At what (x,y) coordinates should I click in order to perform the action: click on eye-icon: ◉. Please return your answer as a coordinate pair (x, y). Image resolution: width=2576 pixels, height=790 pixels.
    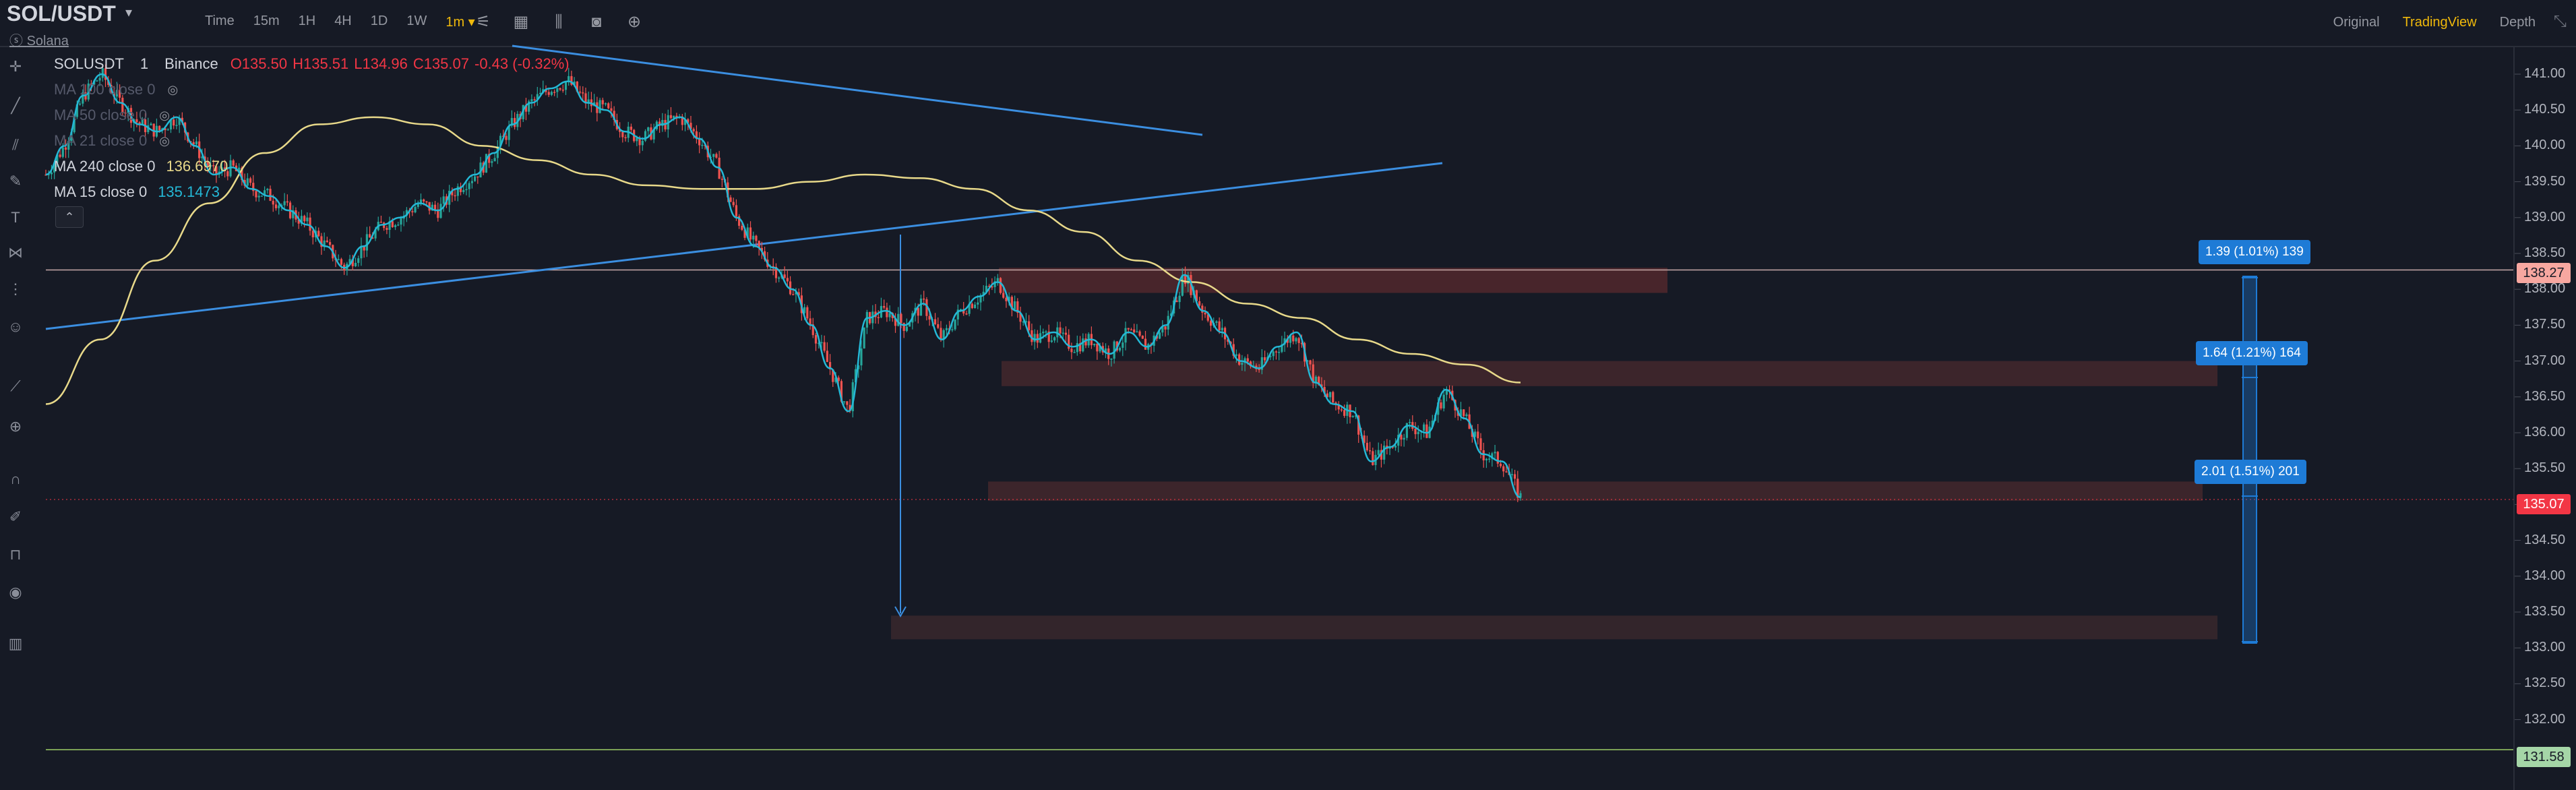
    Looking at the image, I should click on (16, 592).